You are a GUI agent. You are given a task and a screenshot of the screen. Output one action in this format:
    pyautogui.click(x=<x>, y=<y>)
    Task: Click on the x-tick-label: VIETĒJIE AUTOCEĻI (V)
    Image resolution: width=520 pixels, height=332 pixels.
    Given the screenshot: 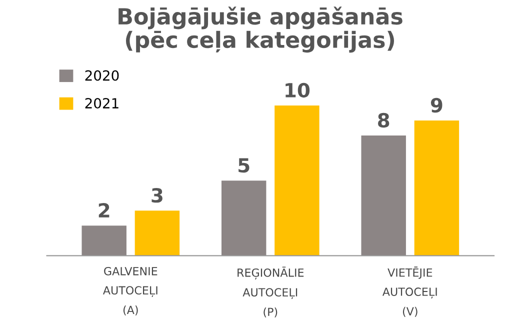 What is the action you would take?
    pyautogui.click(x=409, y=291)
    